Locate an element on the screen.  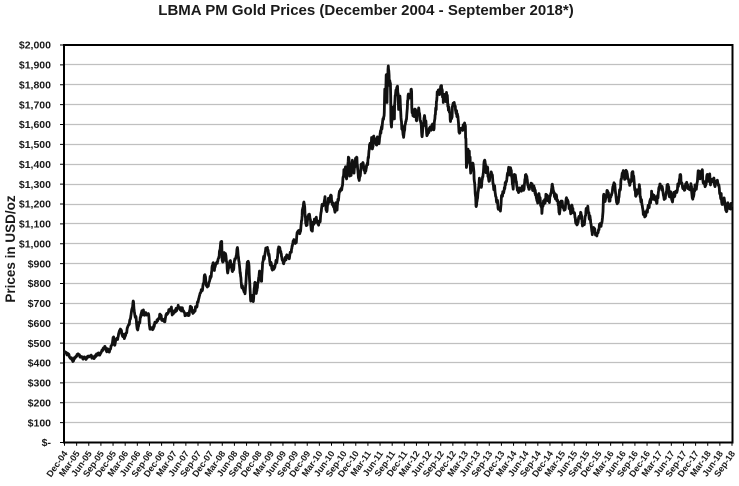
svg-text: $900 is located at coordinates (40, 264).